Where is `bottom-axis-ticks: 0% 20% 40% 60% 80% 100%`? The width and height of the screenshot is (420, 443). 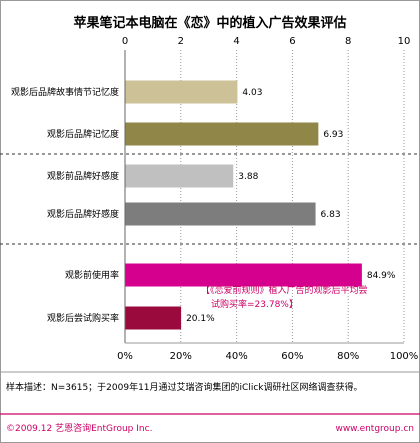 bottom-axis-ticks: 0% 20% 40% 60% 80% 100% is located at coordinates (267, 356).